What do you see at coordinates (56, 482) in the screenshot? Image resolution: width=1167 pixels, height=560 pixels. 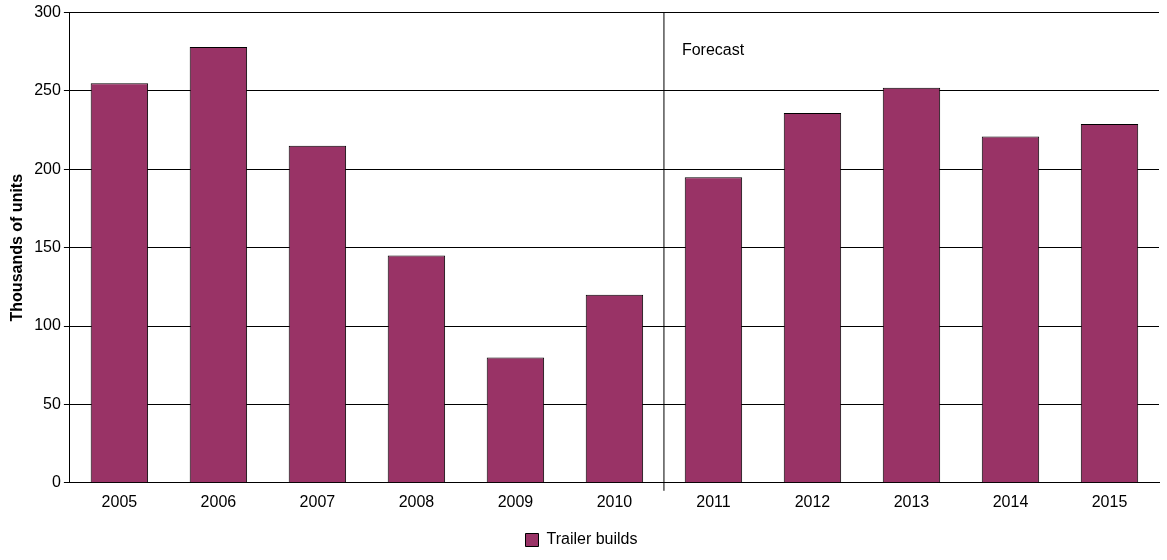 I see `y-tick-label: 0` at bounding box center [56, 482].